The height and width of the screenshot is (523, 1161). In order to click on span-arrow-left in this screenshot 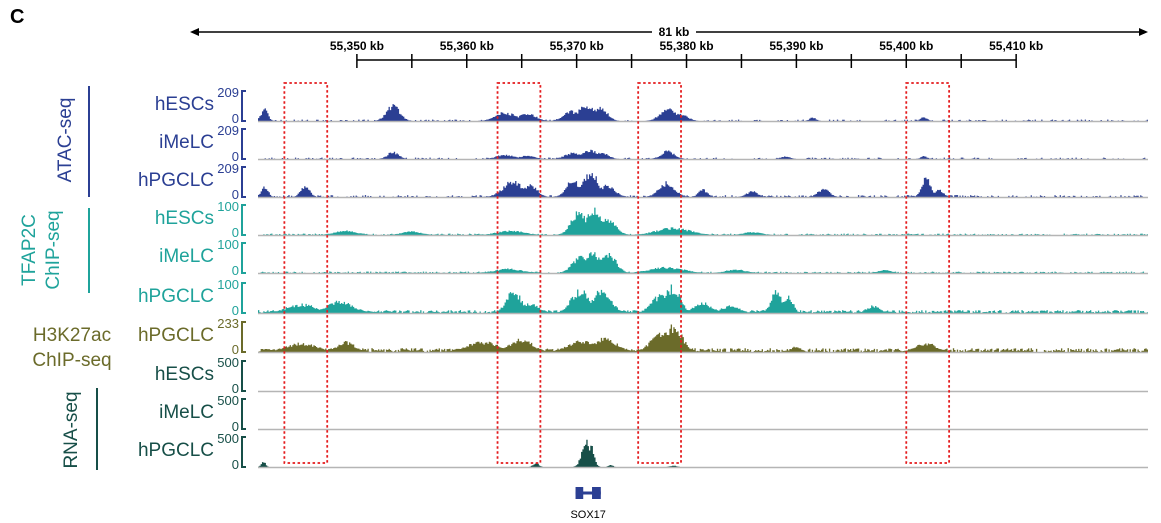, I will do `click(194, 32)`.